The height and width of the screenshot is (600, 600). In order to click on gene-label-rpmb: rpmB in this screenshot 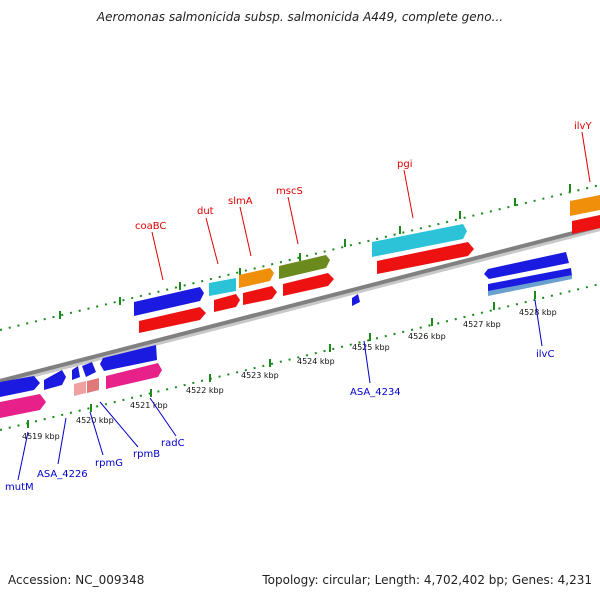, I will do `click(146, 454)`.